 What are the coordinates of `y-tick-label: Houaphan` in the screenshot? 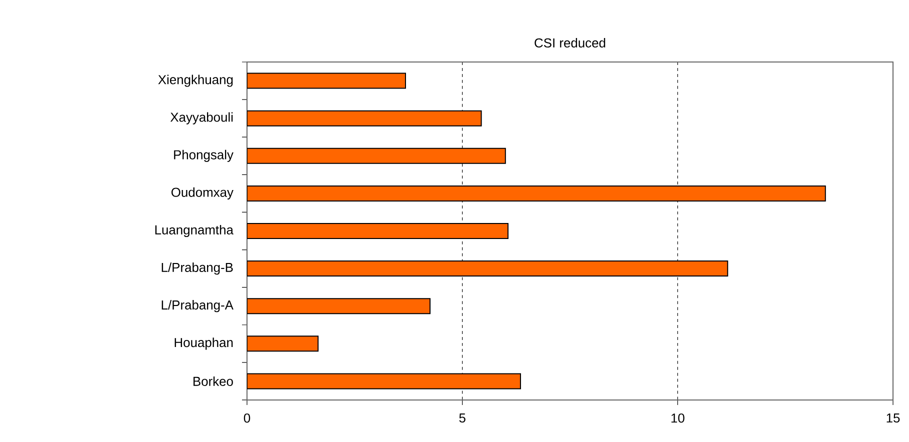 It's located at (203, 344).